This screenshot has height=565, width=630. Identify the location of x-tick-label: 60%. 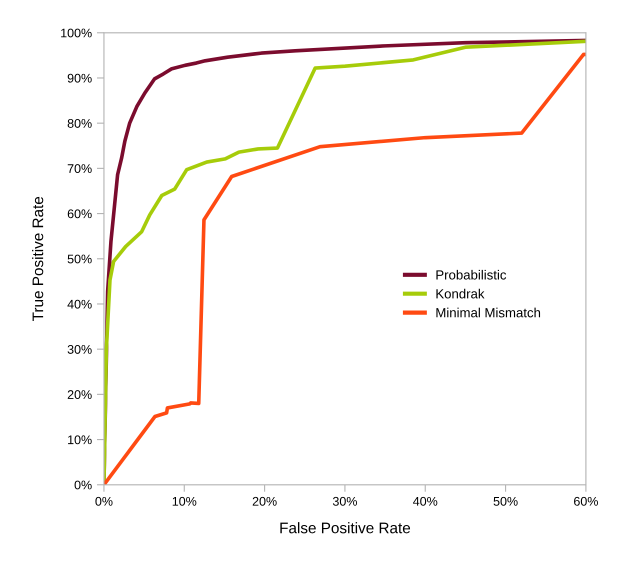
(586, 501).